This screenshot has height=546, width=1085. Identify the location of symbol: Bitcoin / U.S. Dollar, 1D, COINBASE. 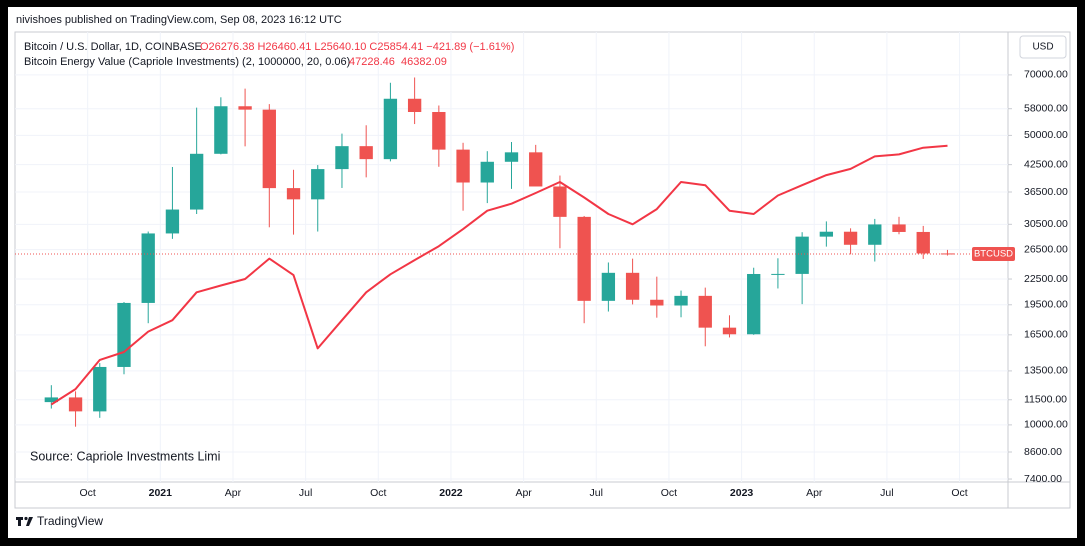
(113, 47).